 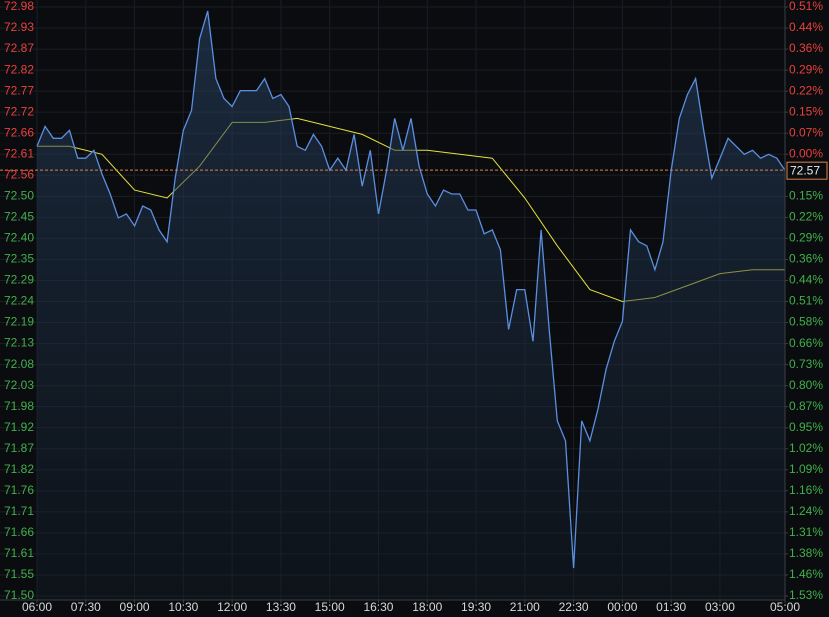 I want to click on y2-tick-label: 0.58%, so click(x=806, y=322).